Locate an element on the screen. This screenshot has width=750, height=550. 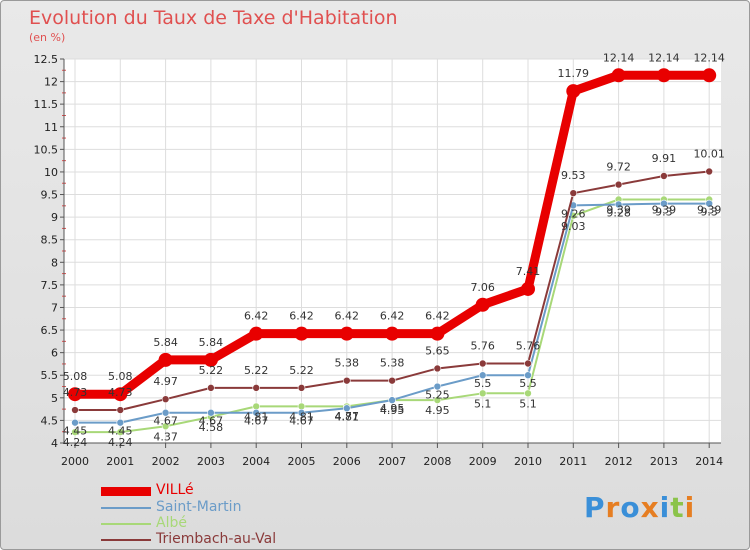
data-label: 4.58 is located at coordinates (211, 427).